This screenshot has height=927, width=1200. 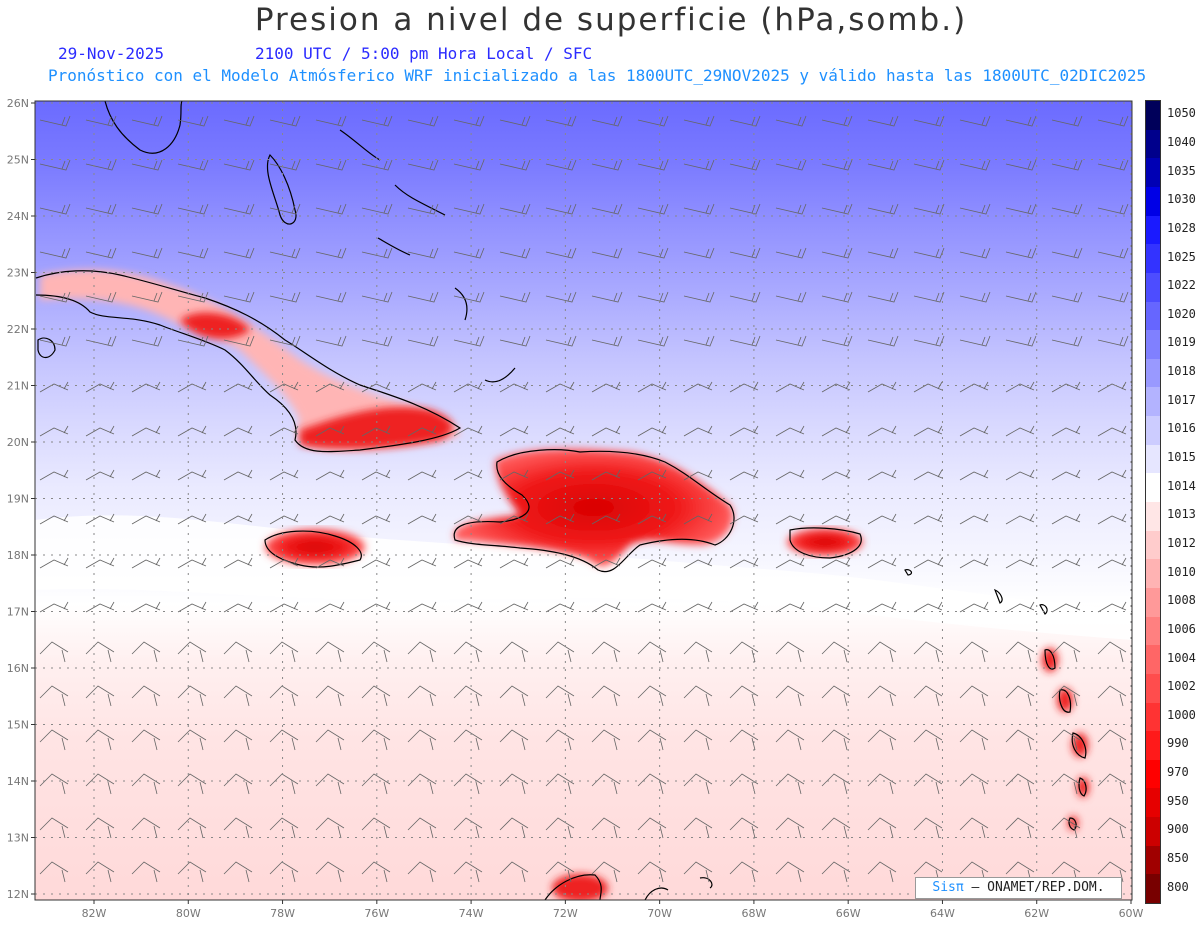 What do you see at coordinates (18, 725) in the screenshot?
I see `lat-label: 15N` at bounding box center [18, 725].